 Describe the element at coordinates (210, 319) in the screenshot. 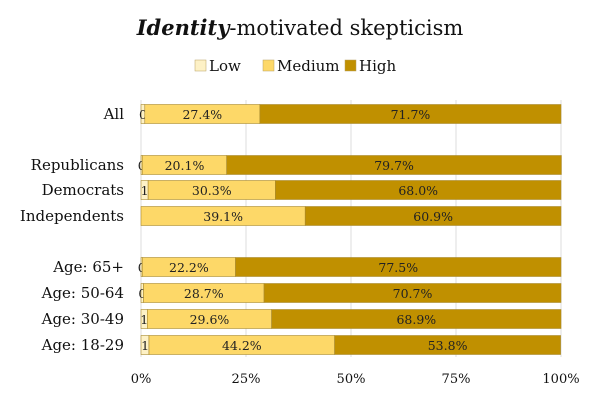

I see `data-label-medium: 29.6%` at that location.